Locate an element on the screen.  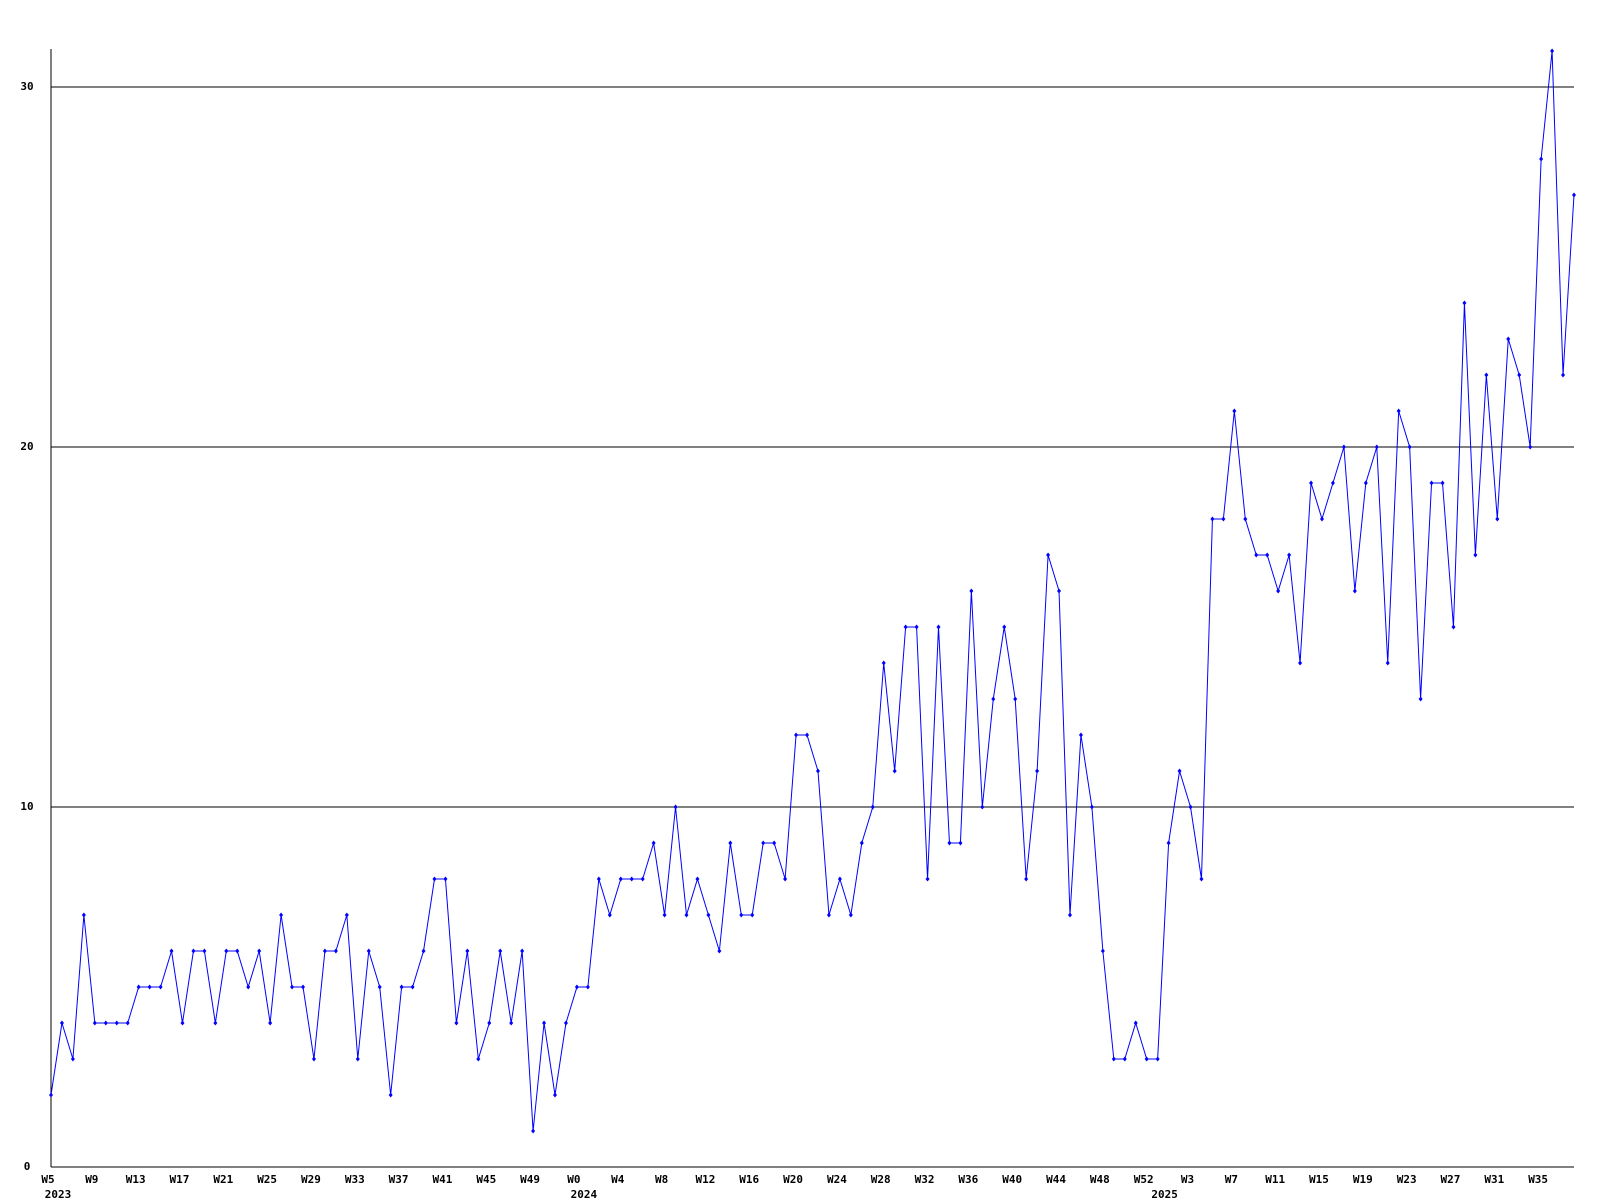
x-tick-label: W3 is located at coordinates (1187, 1179).